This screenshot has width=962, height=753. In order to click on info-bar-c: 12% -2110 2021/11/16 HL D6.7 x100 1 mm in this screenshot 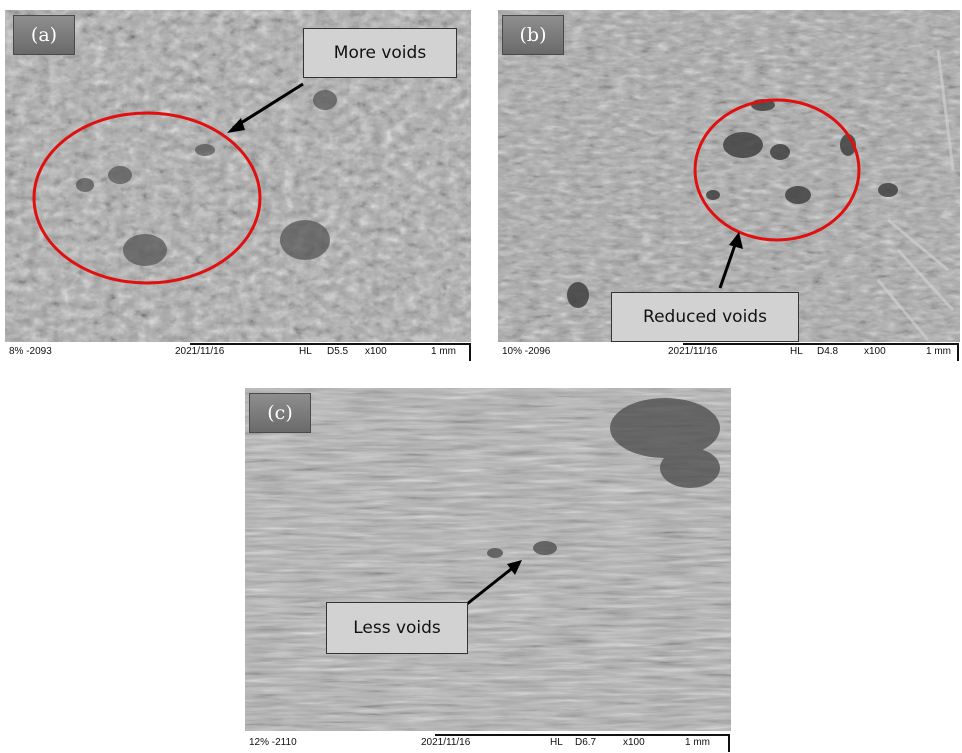, I will do `click(488, 743)`.